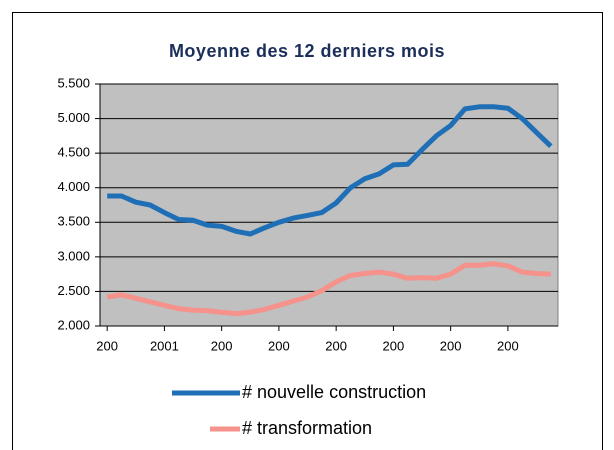 Image resolution: width=614 pixels, height=450 pixels. Describe the element at coordinates (73, 152) in the screenshot. I see `y-tick-label: 4.500` at that location.